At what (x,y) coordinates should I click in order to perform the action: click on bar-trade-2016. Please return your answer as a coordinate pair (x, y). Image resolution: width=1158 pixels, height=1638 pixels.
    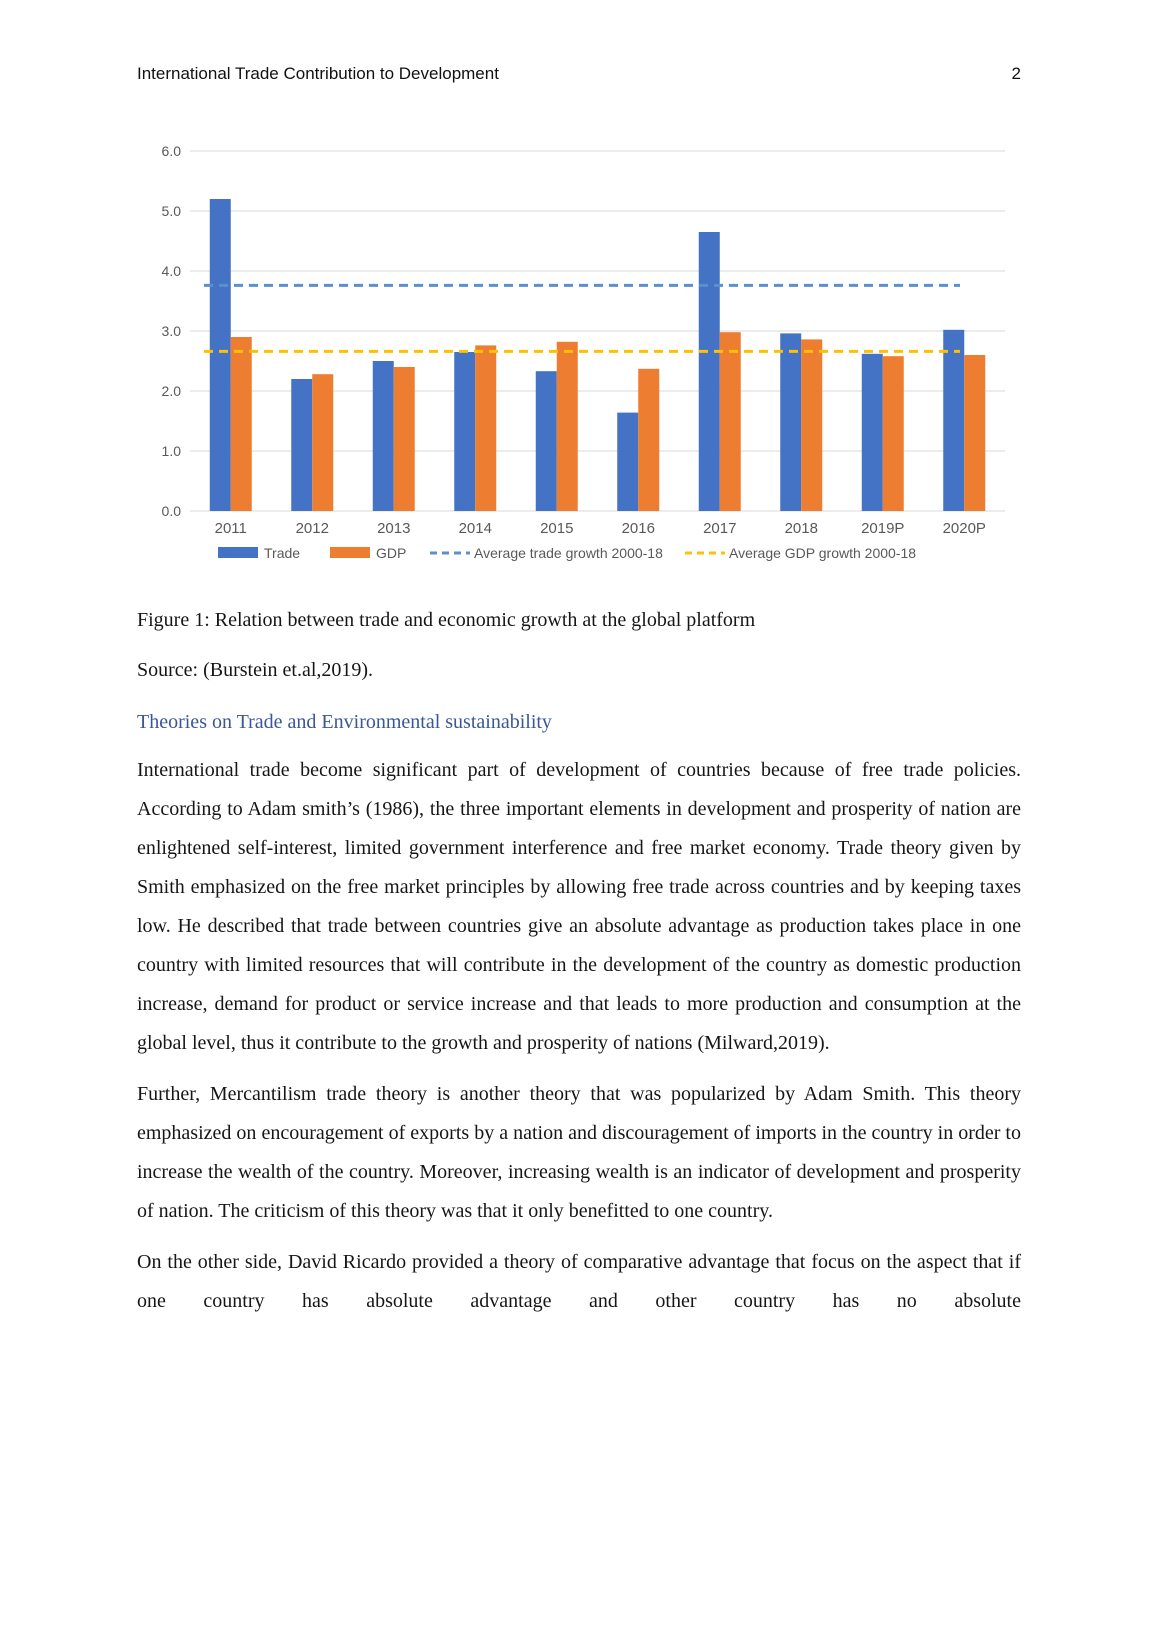
    Looking at the image, I should click on (628, 461).